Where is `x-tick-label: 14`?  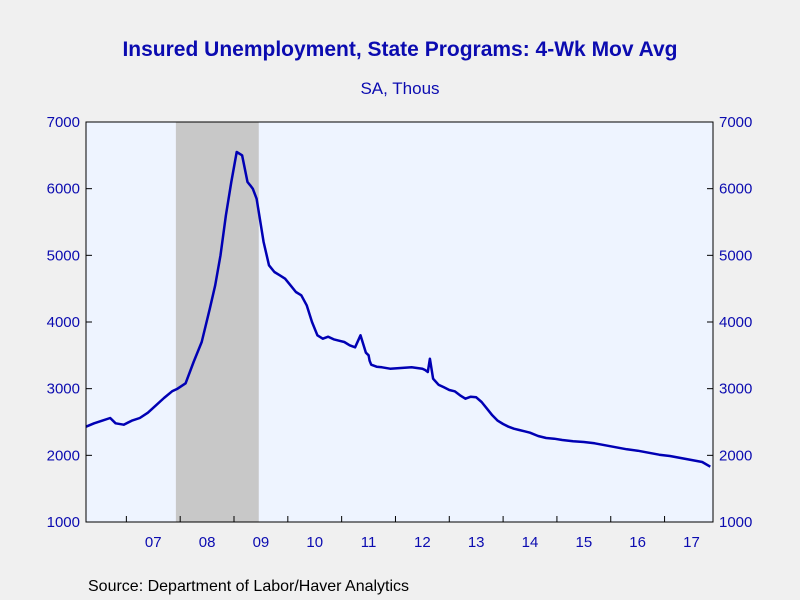
x-tick-label: 14 is located at coordinates (530, 542).